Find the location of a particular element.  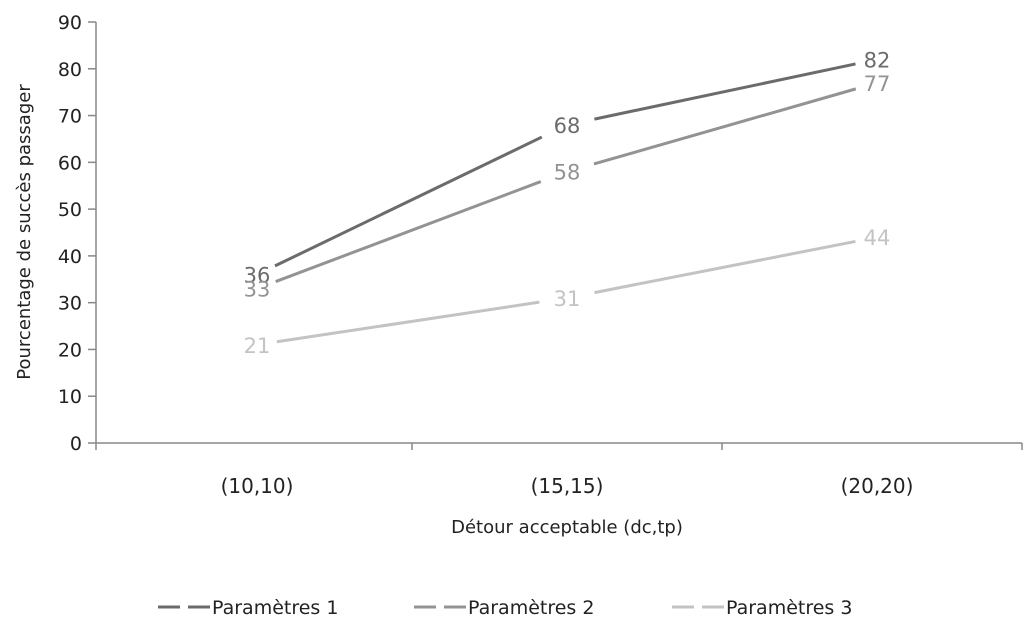

x-ticks: (10,10) (15,15) (20,20) is located at coordinates (559, 470).